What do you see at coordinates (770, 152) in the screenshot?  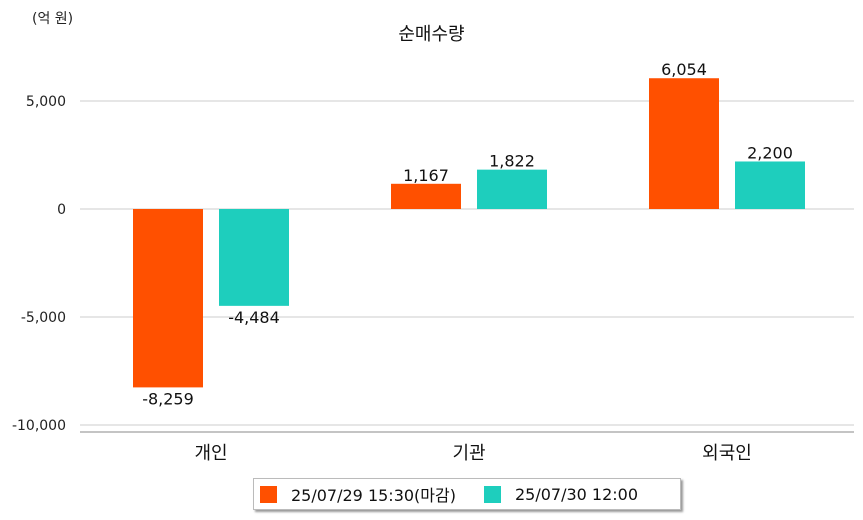 I see `data-label: 2,200` at bounding box center [770, 152].